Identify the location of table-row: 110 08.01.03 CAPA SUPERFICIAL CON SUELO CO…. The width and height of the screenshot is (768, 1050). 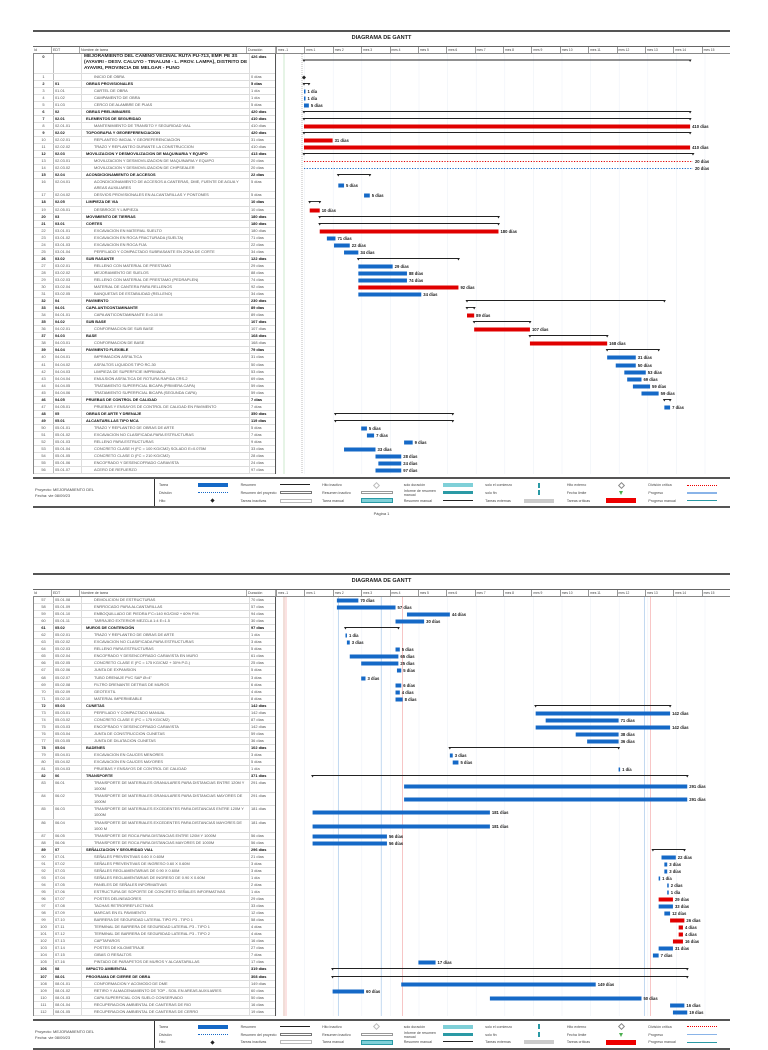
(154, 998).